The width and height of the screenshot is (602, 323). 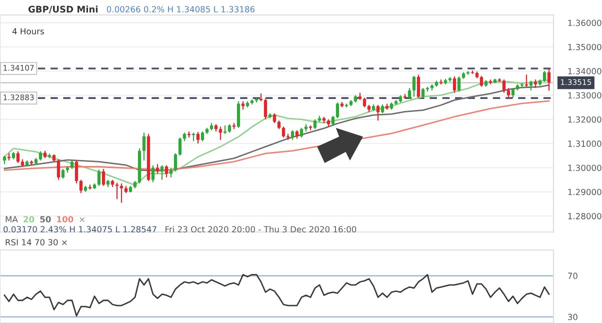 What do you see at coordinates (63, 10) in the screenshot?
I see `chart-title: GBP/USD Mini` at bounding box center [63, 10].